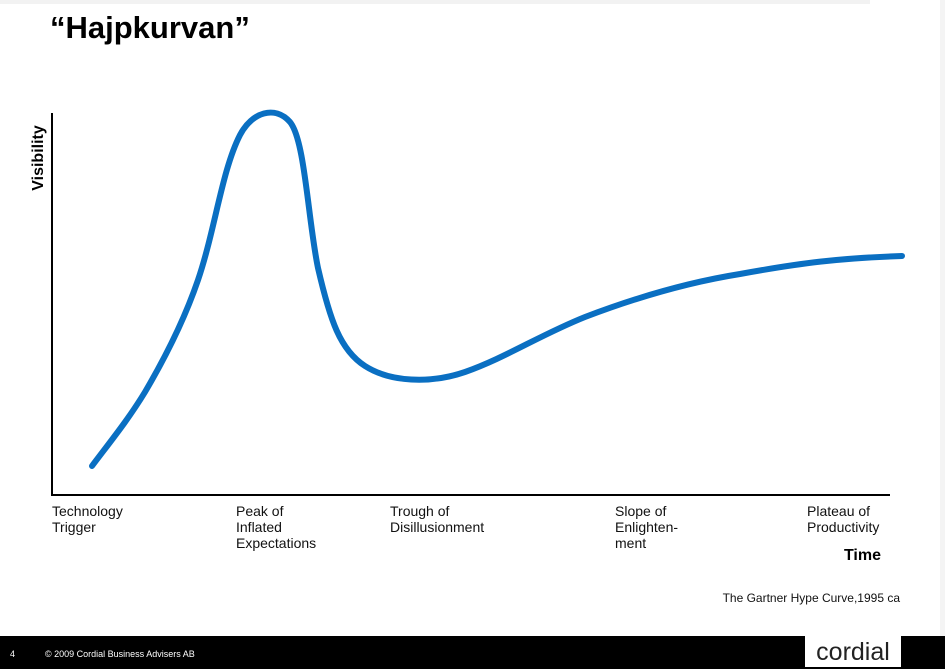 This screenshot has height=669, width=945. Describe the element at coordinates (150, 27) in the screenshot. I see `slide-title: “Hajpkurvan”` at that location.